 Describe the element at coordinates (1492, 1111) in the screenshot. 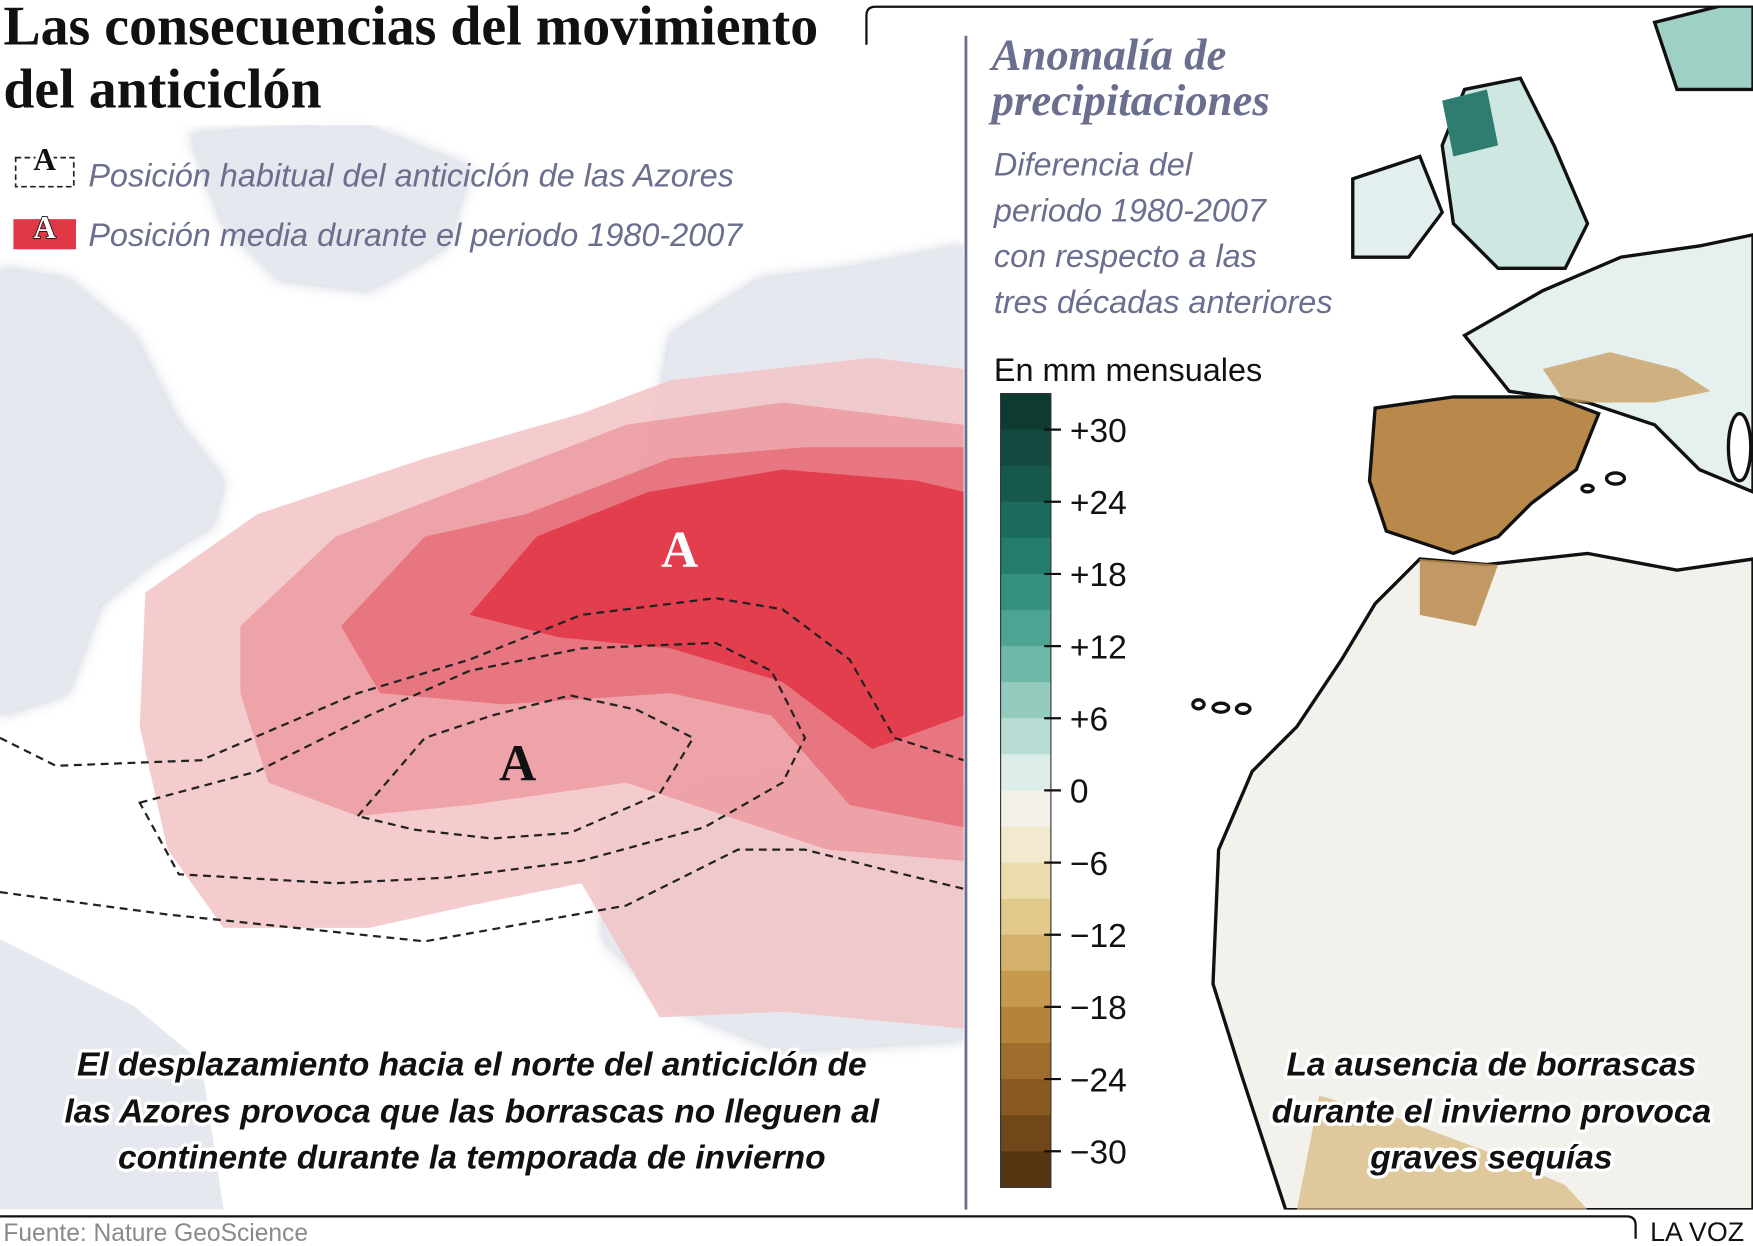

I see `right-caption: durante el invierno provoca` at that location.